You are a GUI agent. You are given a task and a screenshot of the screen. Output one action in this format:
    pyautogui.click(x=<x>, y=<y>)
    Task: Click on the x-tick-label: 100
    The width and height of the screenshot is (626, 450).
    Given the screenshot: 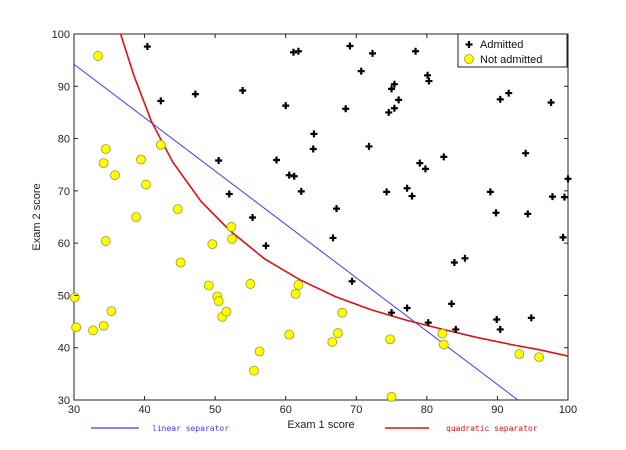 What is the action you would take?
    pyautogui.click(x=568, y=410)
    